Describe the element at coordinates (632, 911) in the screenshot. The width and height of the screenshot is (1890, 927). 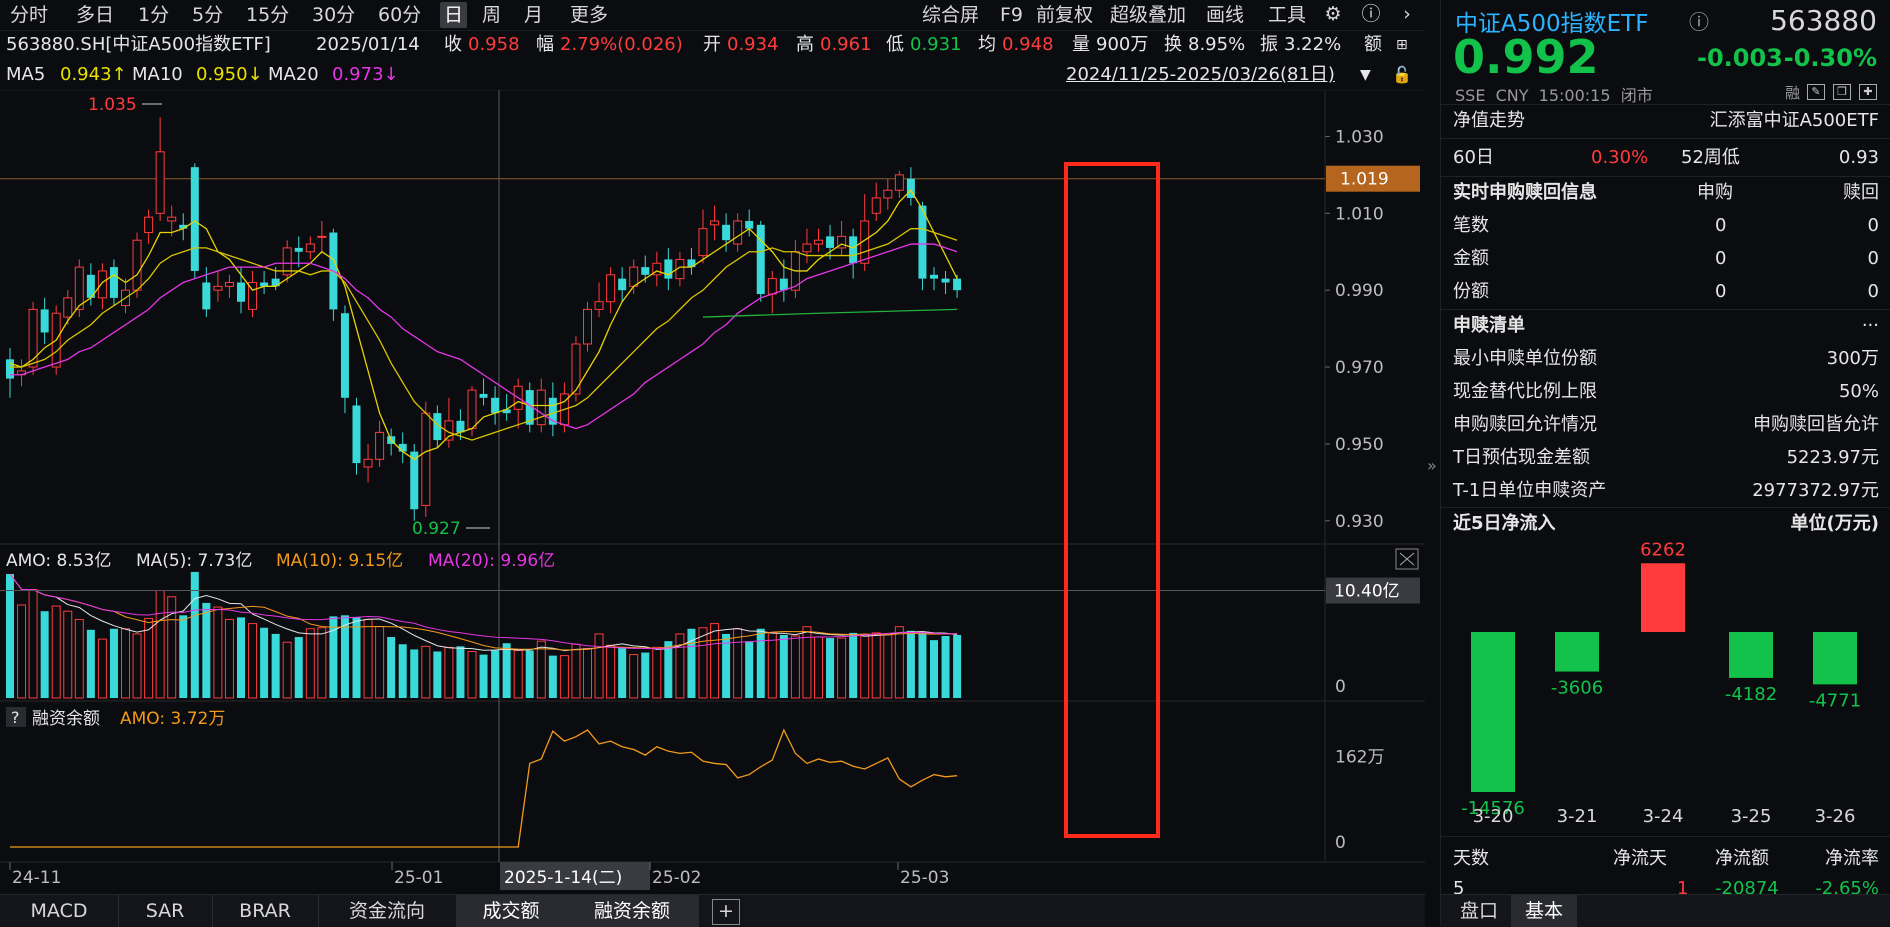
I see `tab-margin-balance: 融资余额` at that location.